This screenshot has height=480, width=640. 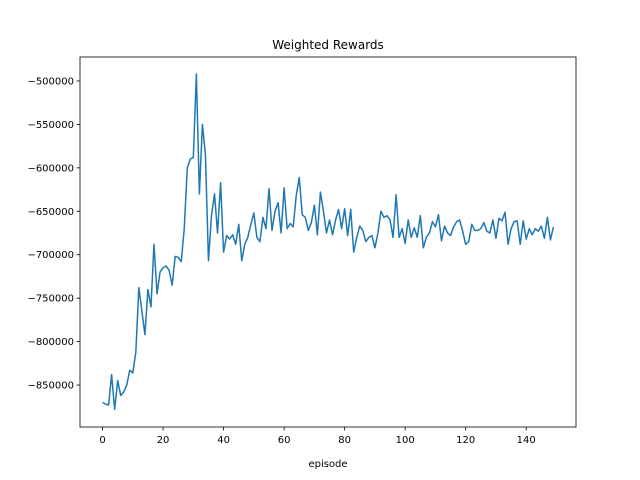 I want to click on chart-title: Weighted Rewards, so click(x=328, y=45).